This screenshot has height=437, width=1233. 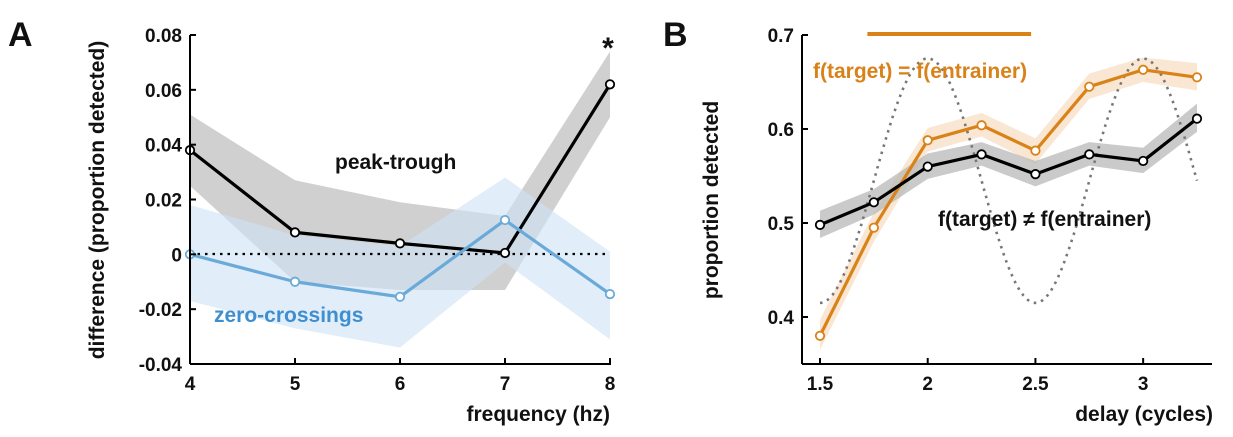 I want to click on error-band, so click(x=1008, y=171).